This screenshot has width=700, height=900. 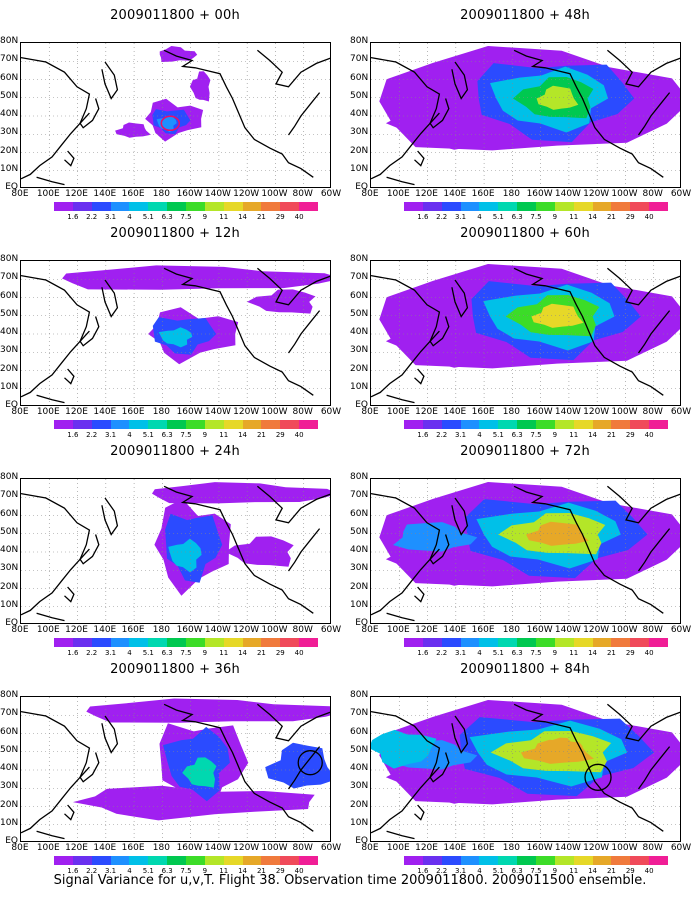 What do you see at coordinates (48, 848) in the screenshot?
I see `lon-tick-label: 100E` at bounding box center [48, 848].